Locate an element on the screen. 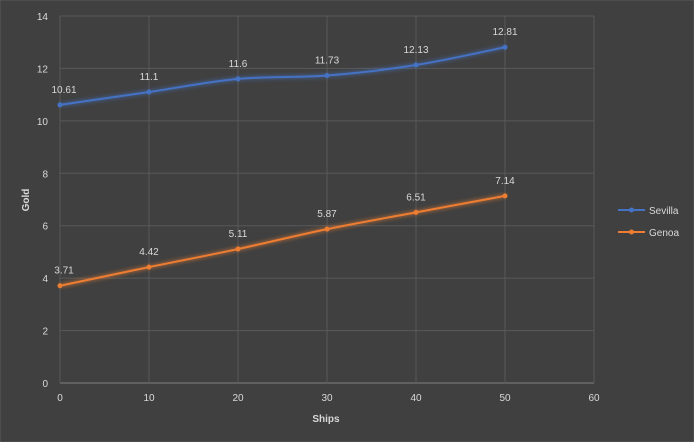 The width and height of the screenshot is (694, 442). x-tick-label: 30 is located at coordinates (327, 398).